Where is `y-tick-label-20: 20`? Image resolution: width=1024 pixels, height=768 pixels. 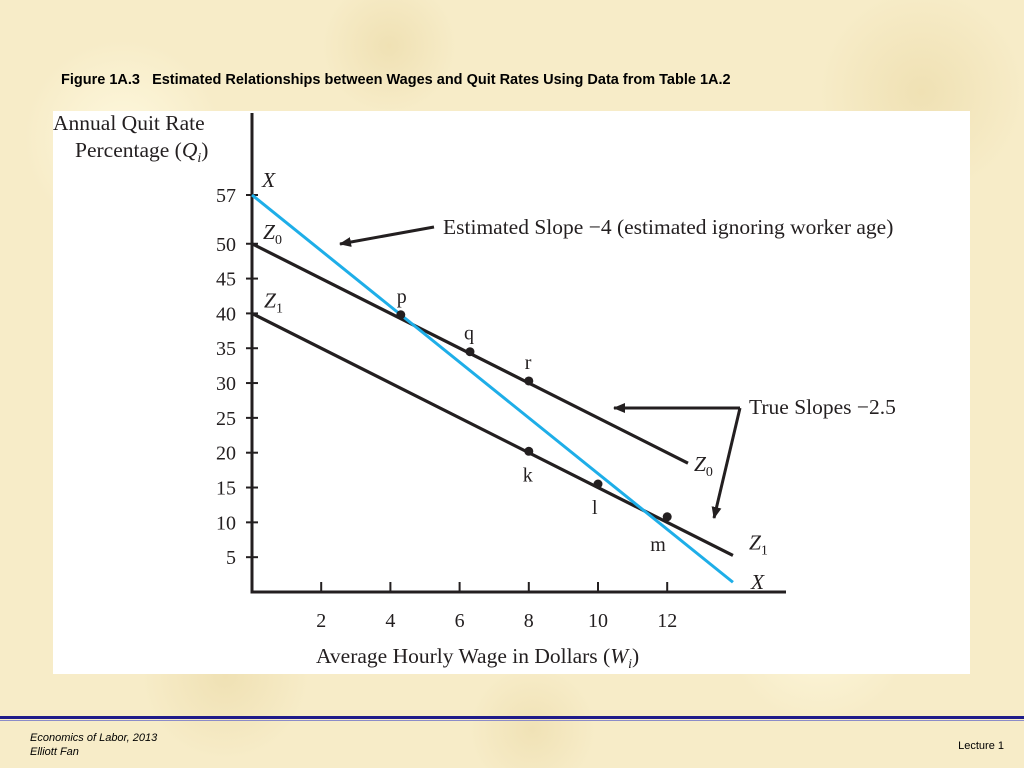
y-tick-label-20: 20 is located at coordinates (226, 454).